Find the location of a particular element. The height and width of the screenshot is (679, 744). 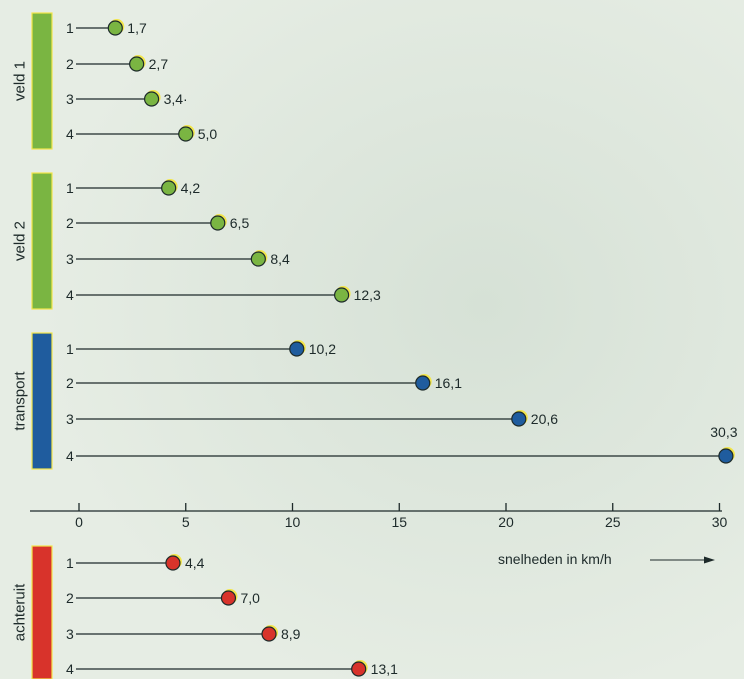

speed-value-label: 2,7 is located at coordinates (159, 64).